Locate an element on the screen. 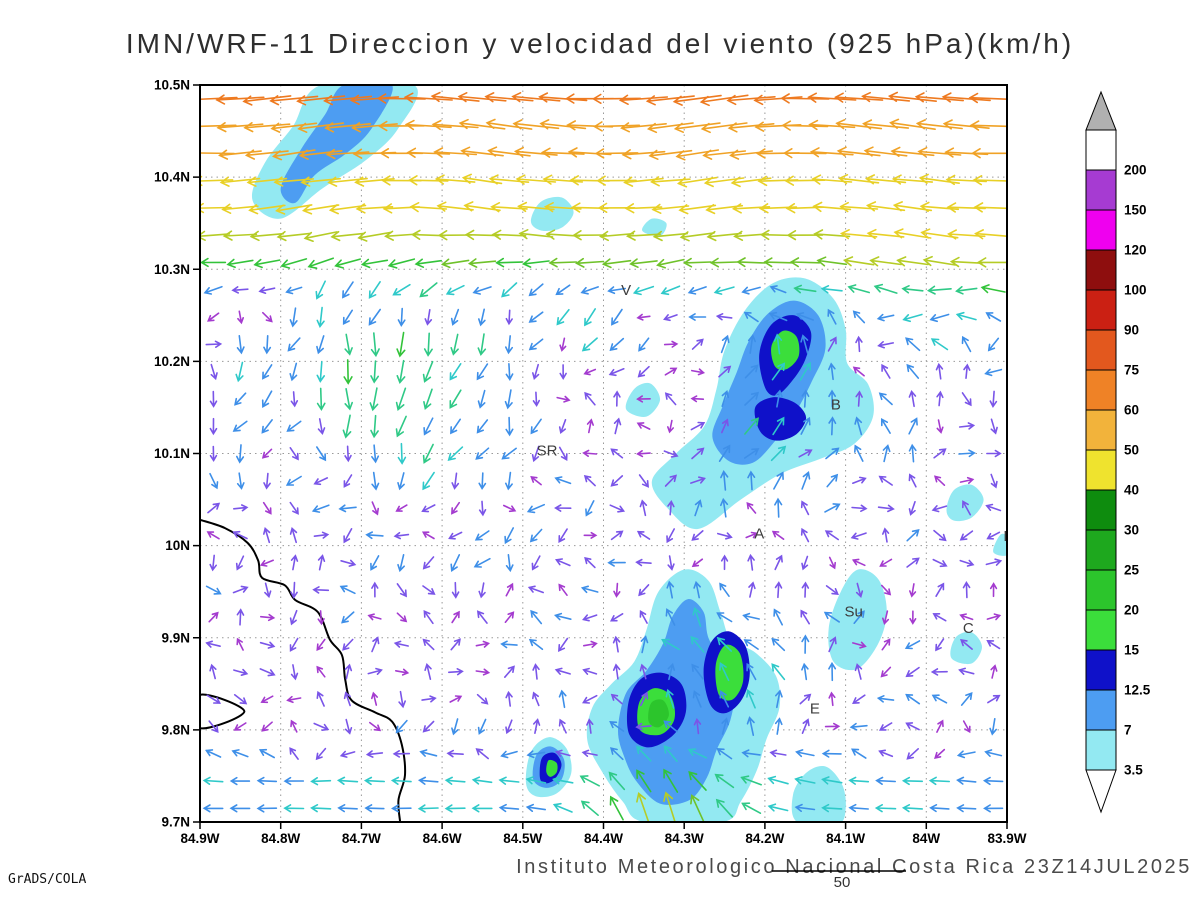 The width and height of the screenshot is (1200, 900). y-axis-tick-label: 10.2N is located at coordinates (172, 361).